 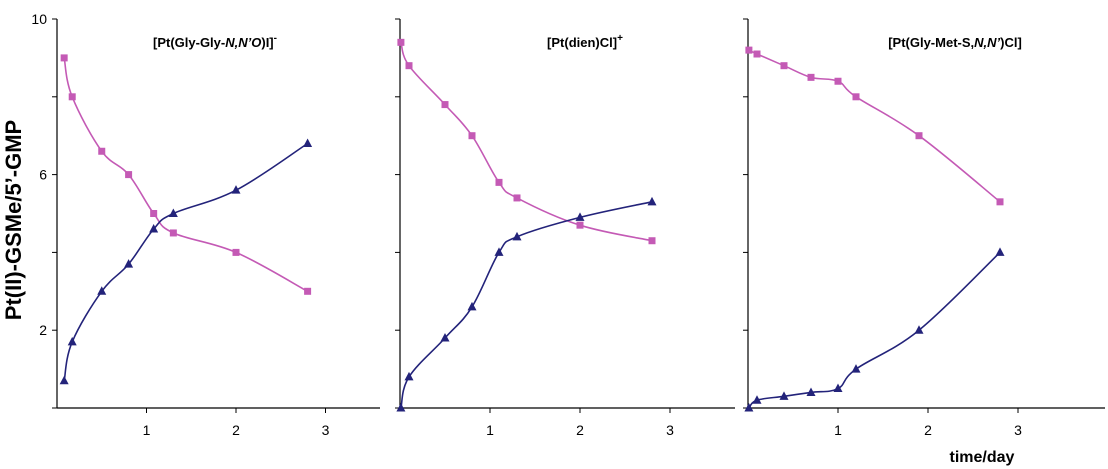 I want to click on chart-title: [Pt(dien)Cl]+, so click(x=585, y=41).